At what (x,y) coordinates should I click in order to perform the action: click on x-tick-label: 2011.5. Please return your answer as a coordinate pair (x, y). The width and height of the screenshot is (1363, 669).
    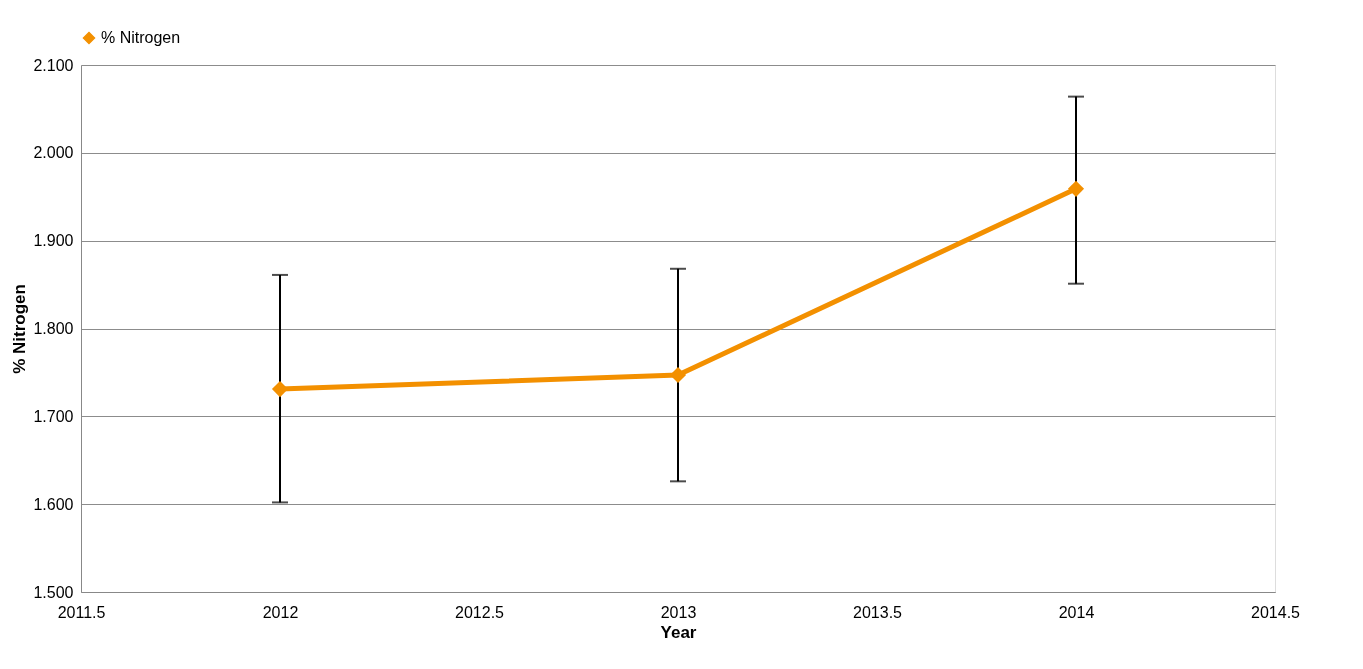
    Looking at the image, I should click on (81, 612).